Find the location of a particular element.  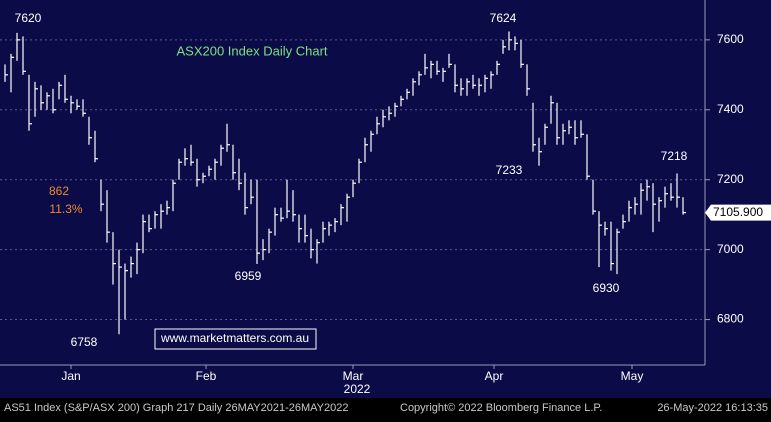

x-tick-label: Jan is located at coordinates (70, 376).